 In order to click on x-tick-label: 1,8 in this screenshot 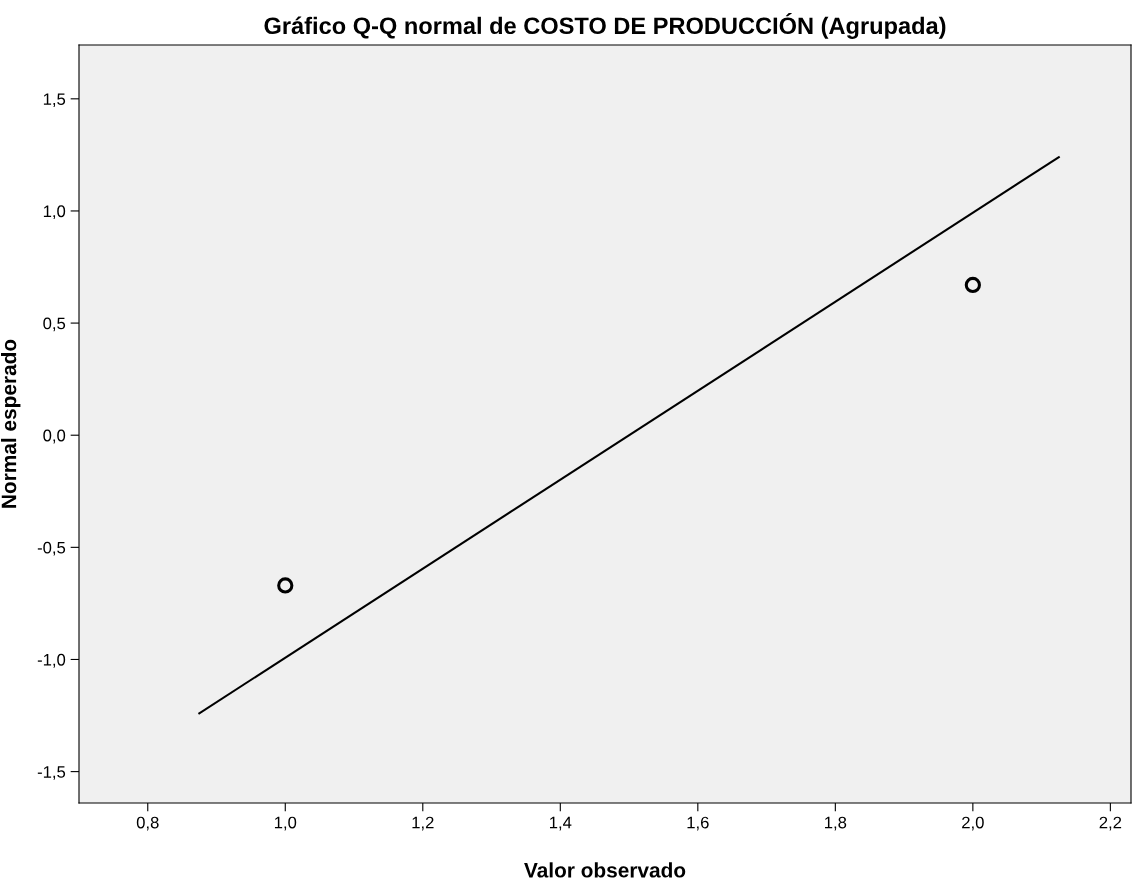, I will do `click(836, 823)`.